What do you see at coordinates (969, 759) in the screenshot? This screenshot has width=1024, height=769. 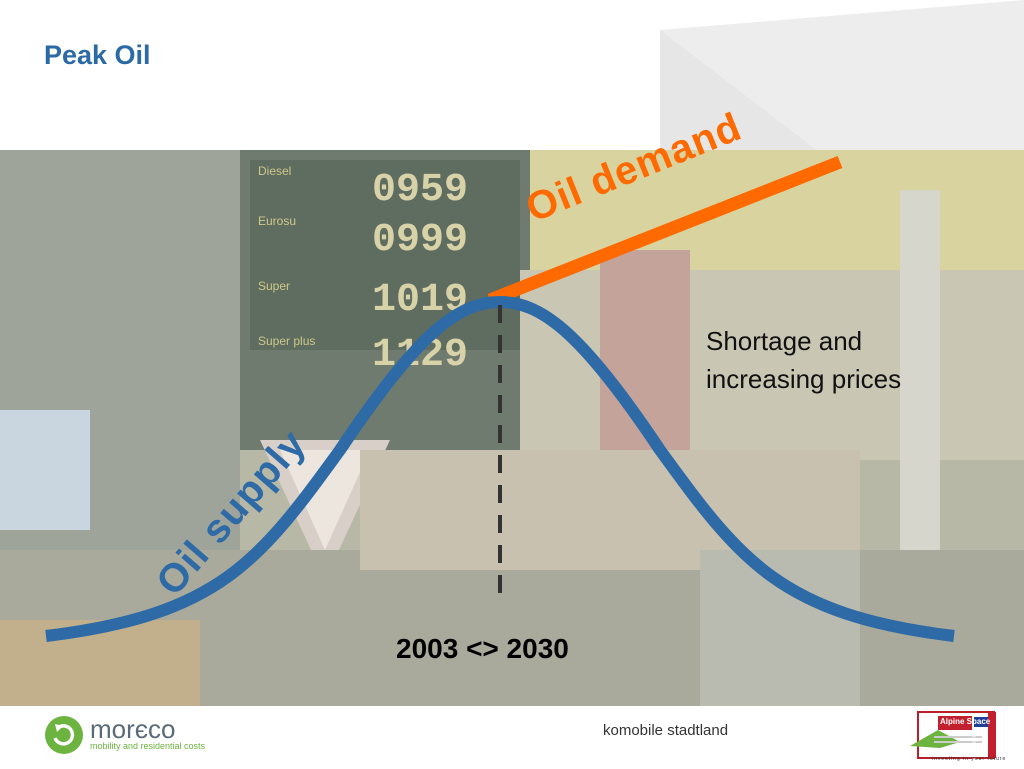 I see `alpine-space-tagline: investing in your future` at bounding box center [969, 759].